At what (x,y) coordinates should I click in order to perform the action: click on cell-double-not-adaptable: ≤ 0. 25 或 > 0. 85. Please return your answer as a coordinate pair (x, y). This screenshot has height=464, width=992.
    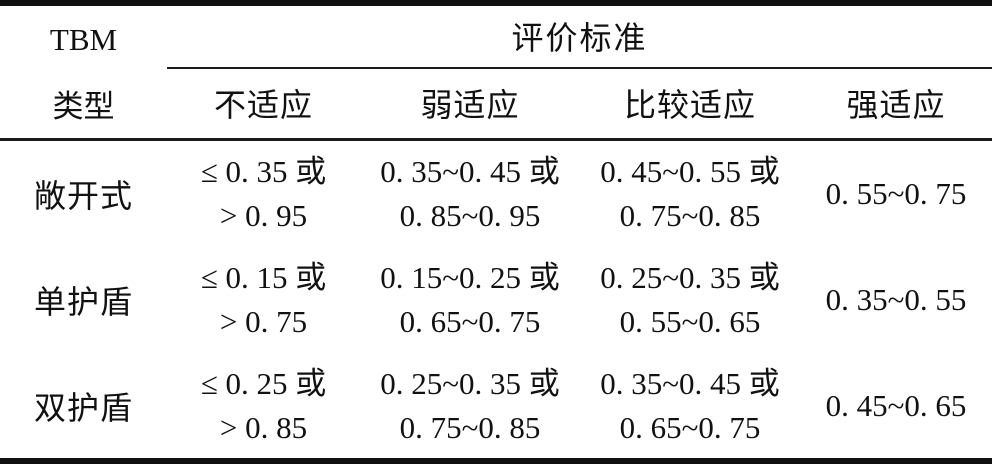
    Looking at the image, I should click on (263, 407).